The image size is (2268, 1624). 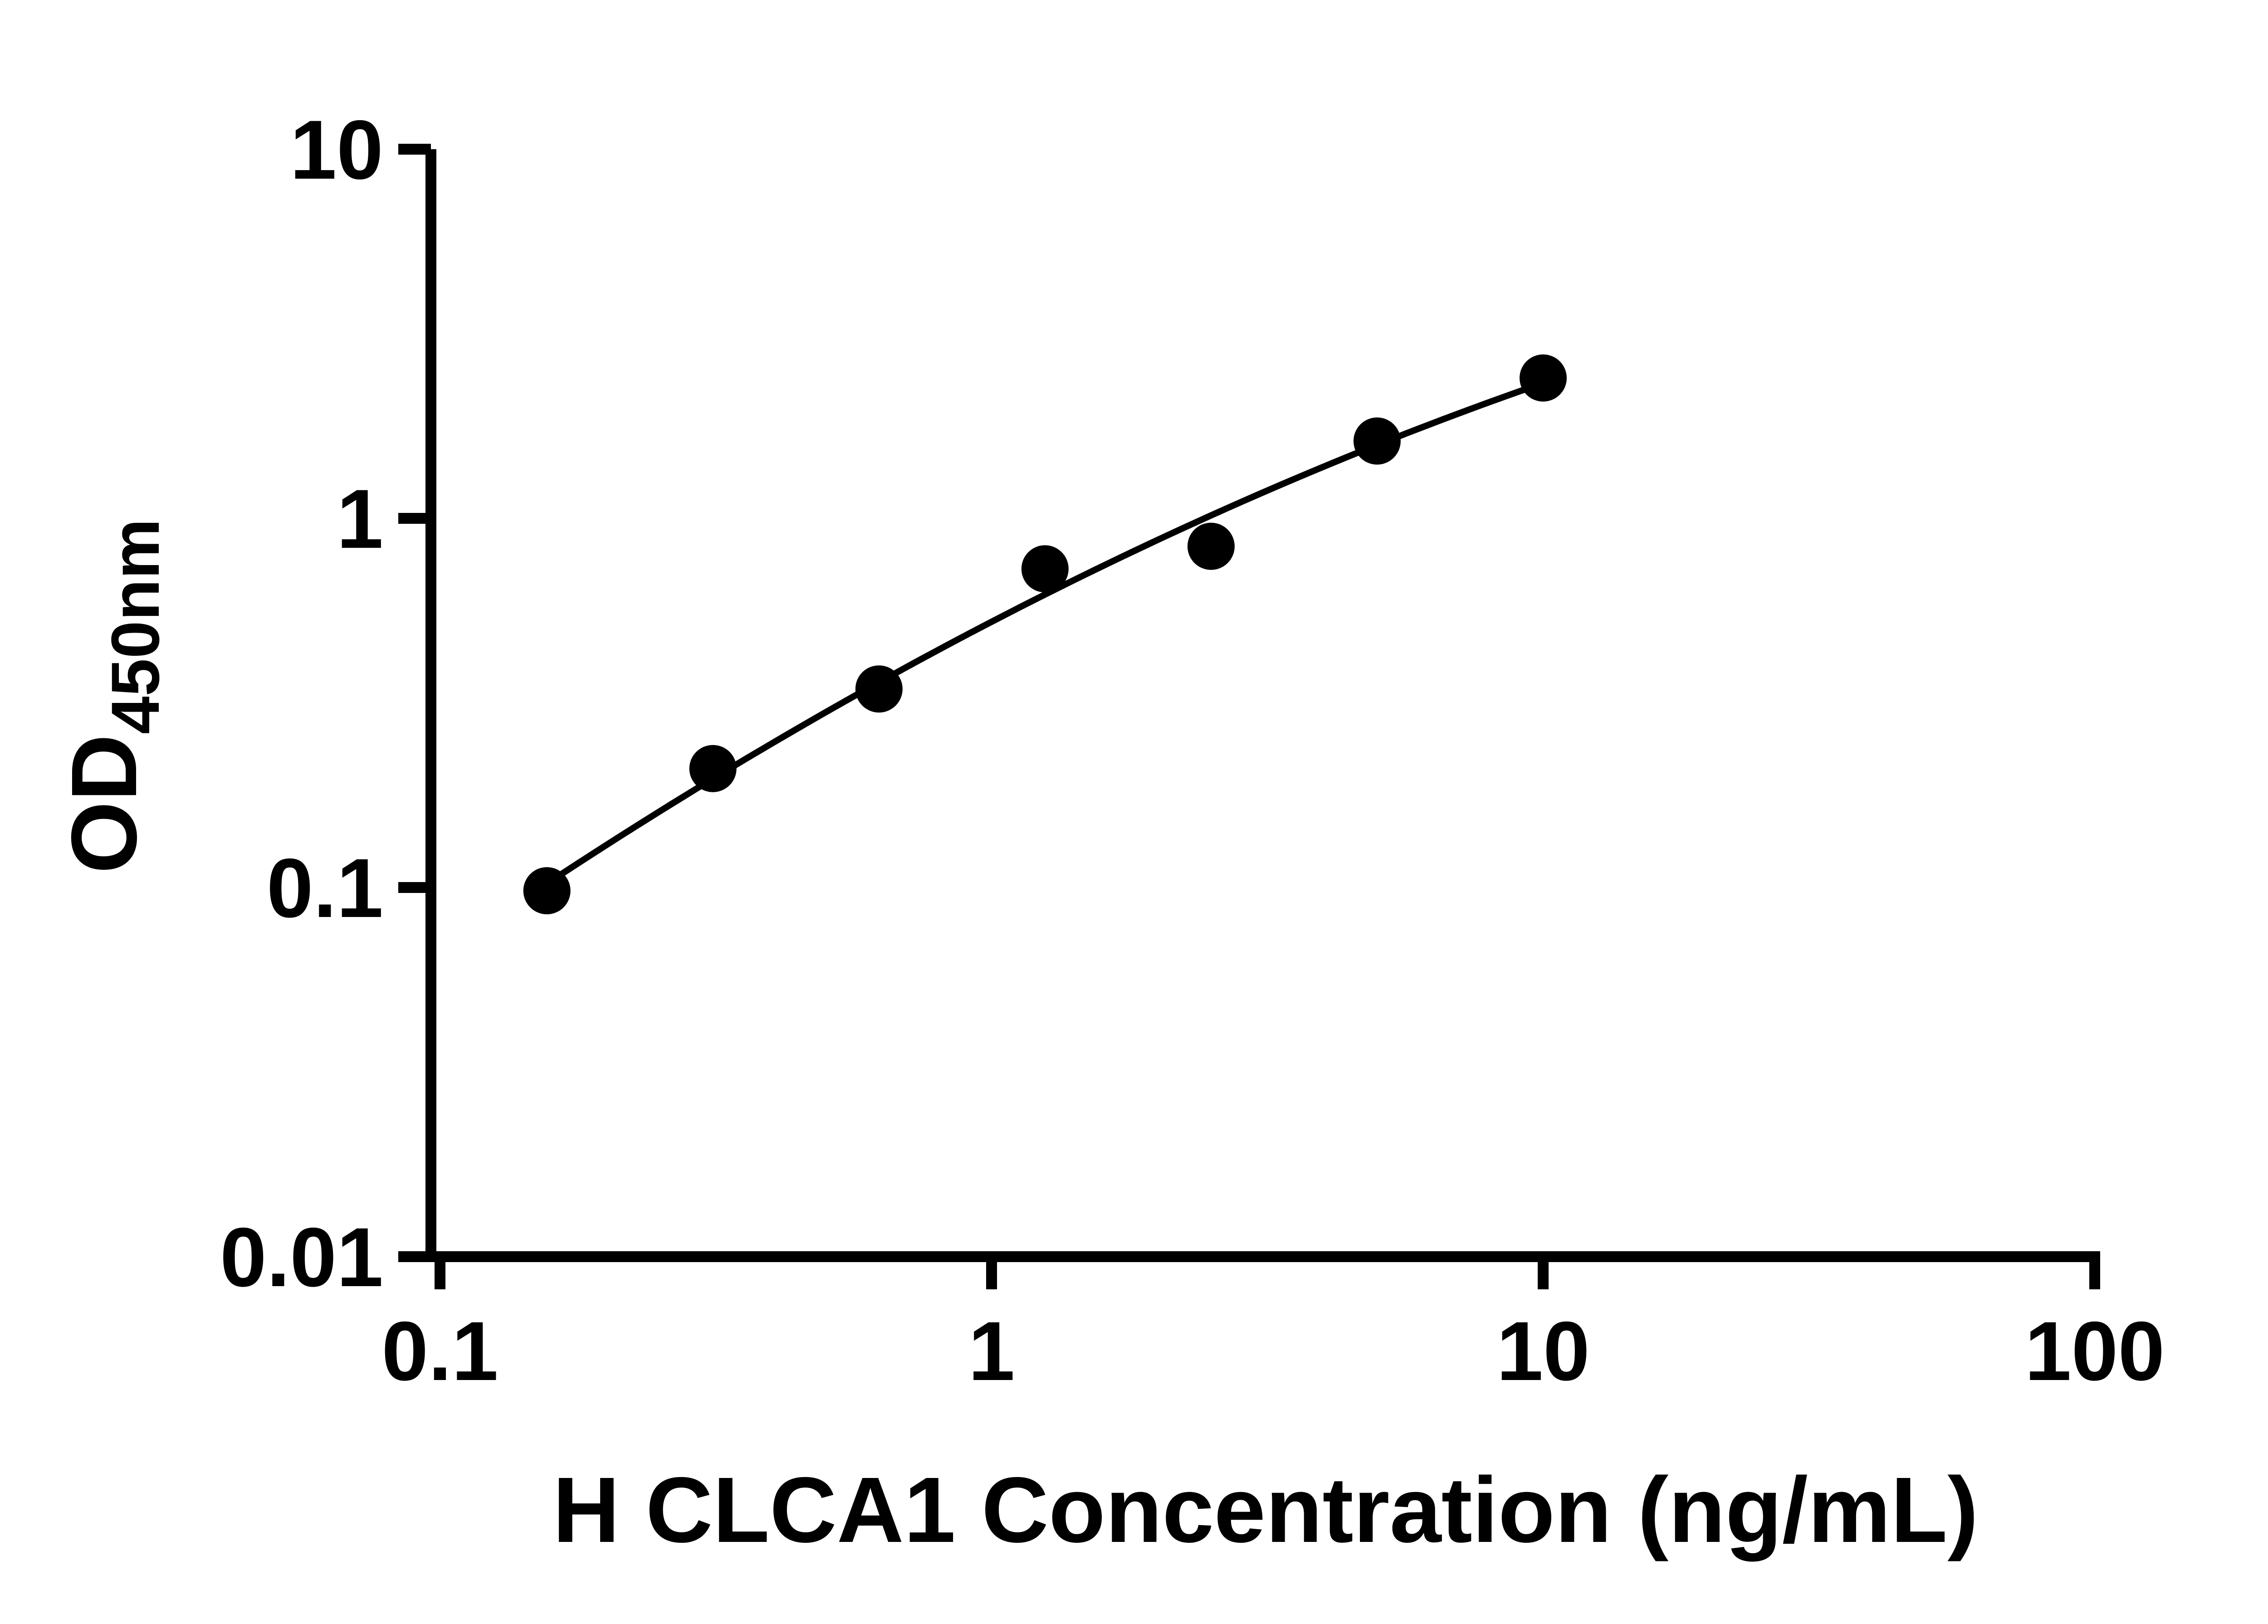 I want to click on fit-curve, so click(x=1045, y=633).